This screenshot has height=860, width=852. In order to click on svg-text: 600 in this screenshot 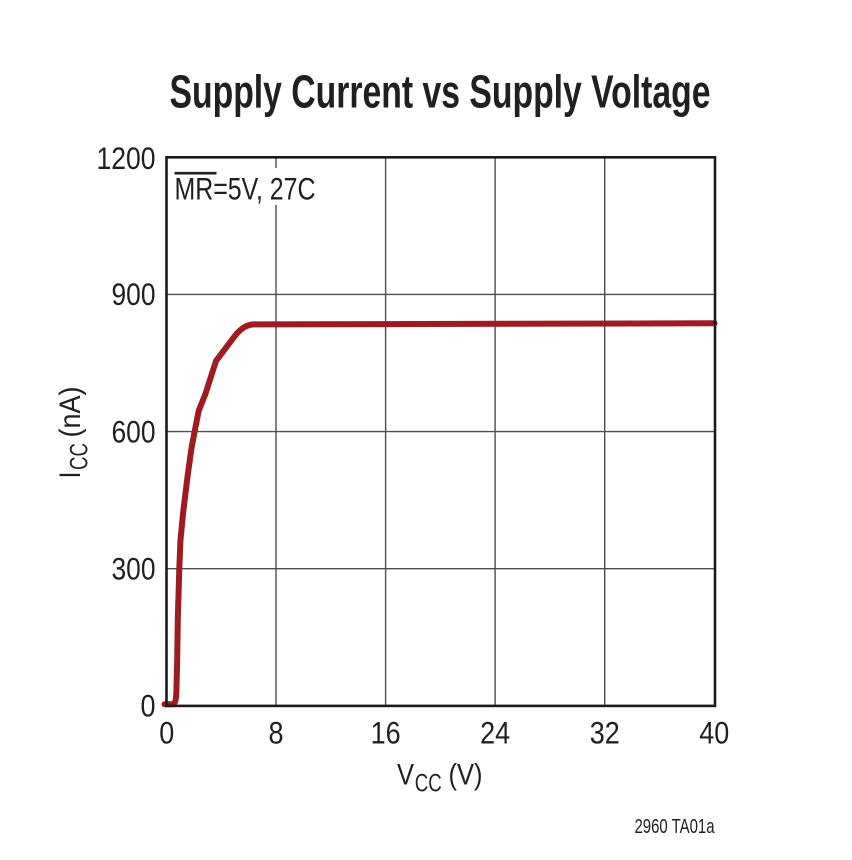, I will do `click(134, 431)`.